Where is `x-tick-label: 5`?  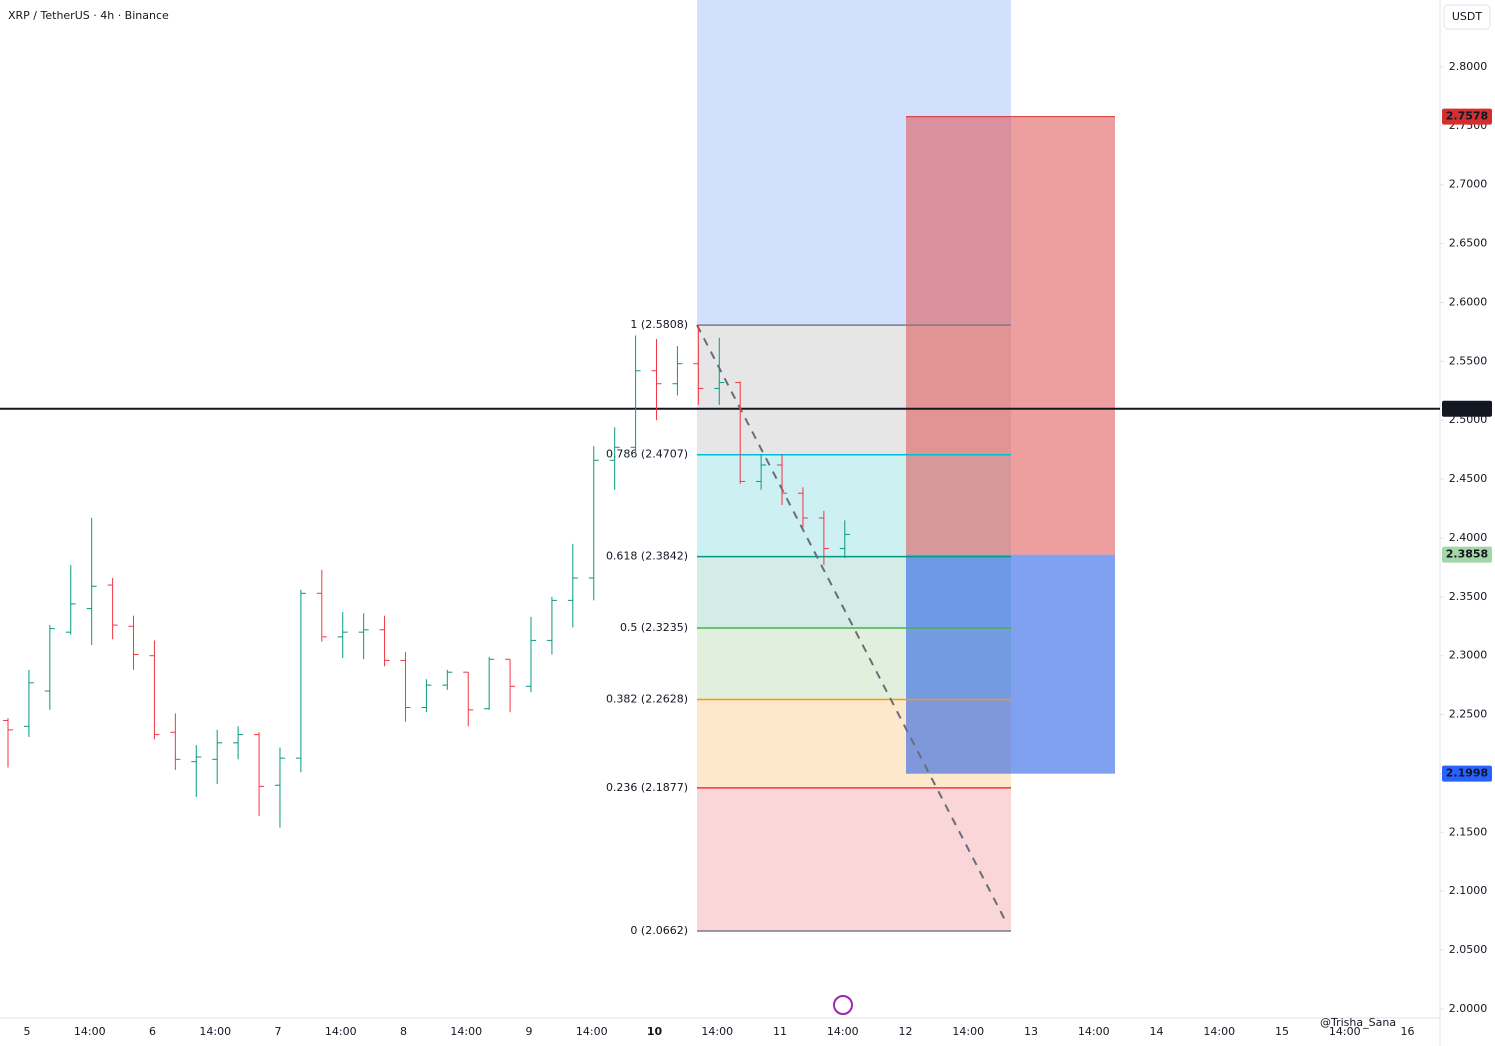
x-tick-label: 5 is located at coordinates (27, 1031).